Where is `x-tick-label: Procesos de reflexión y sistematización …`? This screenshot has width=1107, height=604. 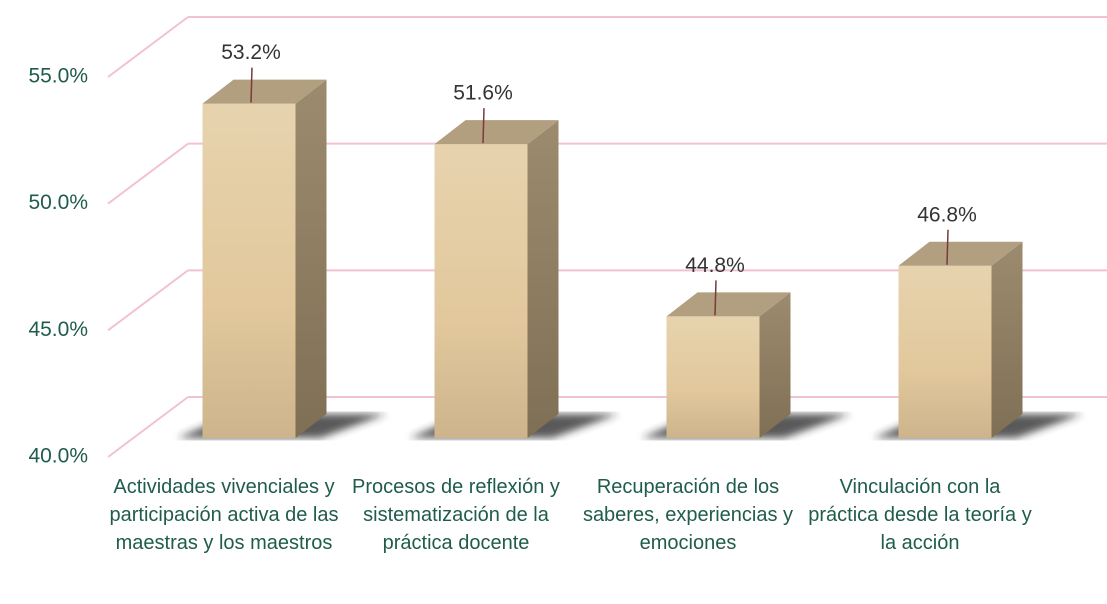
x-tick-label: Procesos de reflexión y sistematización … is located at coordinates (456, 515).